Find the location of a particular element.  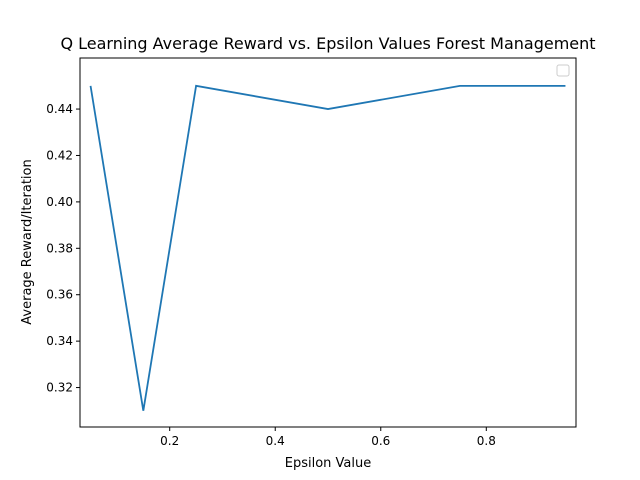

y-tick-label: 0.42 is located at coordinates (59, 155).